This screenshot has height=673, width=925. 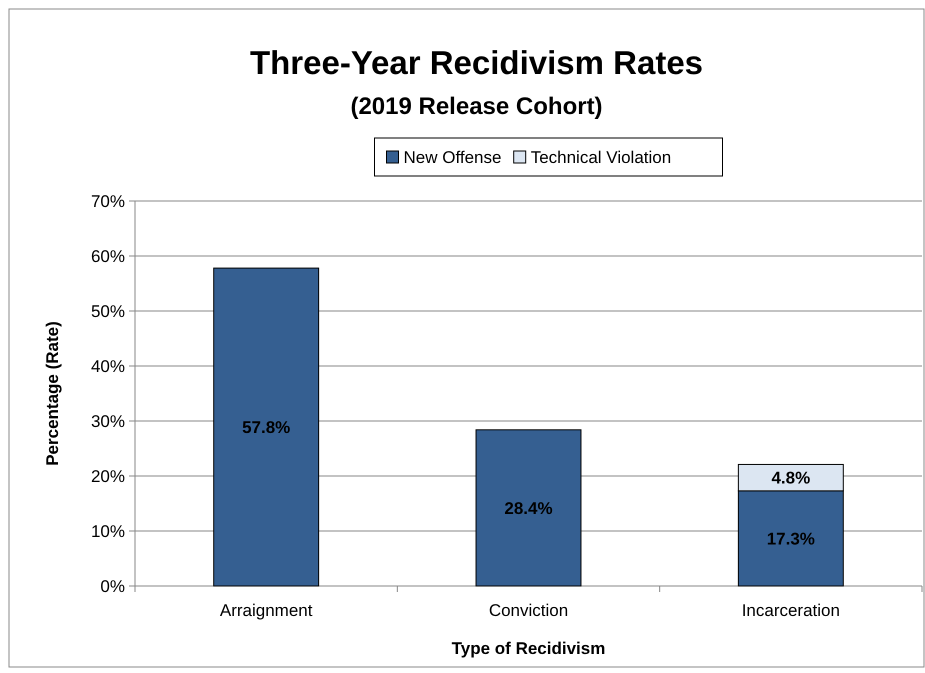 I want to click on y-axis-title: Percentage (Rate), so click(x=52, y=393).